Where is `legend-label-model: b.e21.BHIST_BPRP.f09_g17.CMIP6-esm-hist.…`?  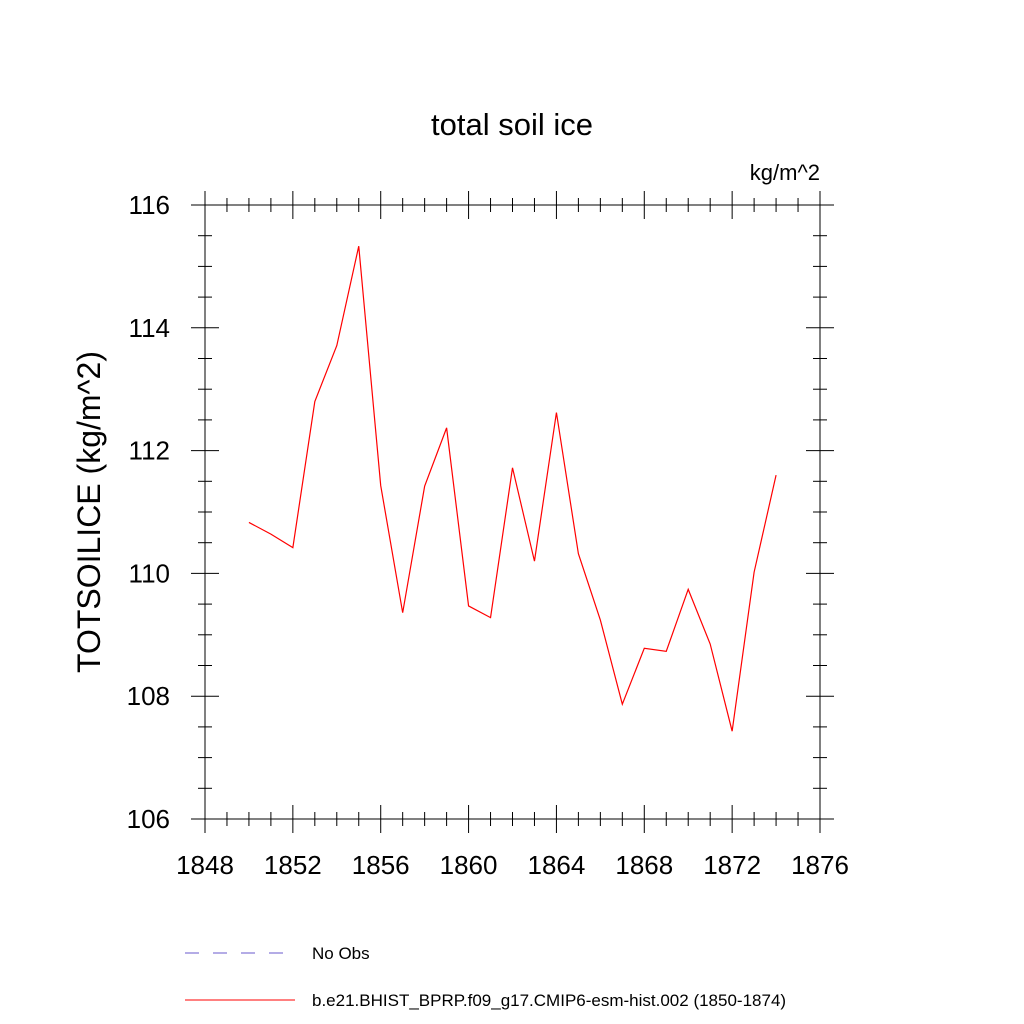 legend-label-model: b.e21.BHIST_BPRP.f09_g17.CMIP6-esm-hist.… is located at coordinates (549, 1000).